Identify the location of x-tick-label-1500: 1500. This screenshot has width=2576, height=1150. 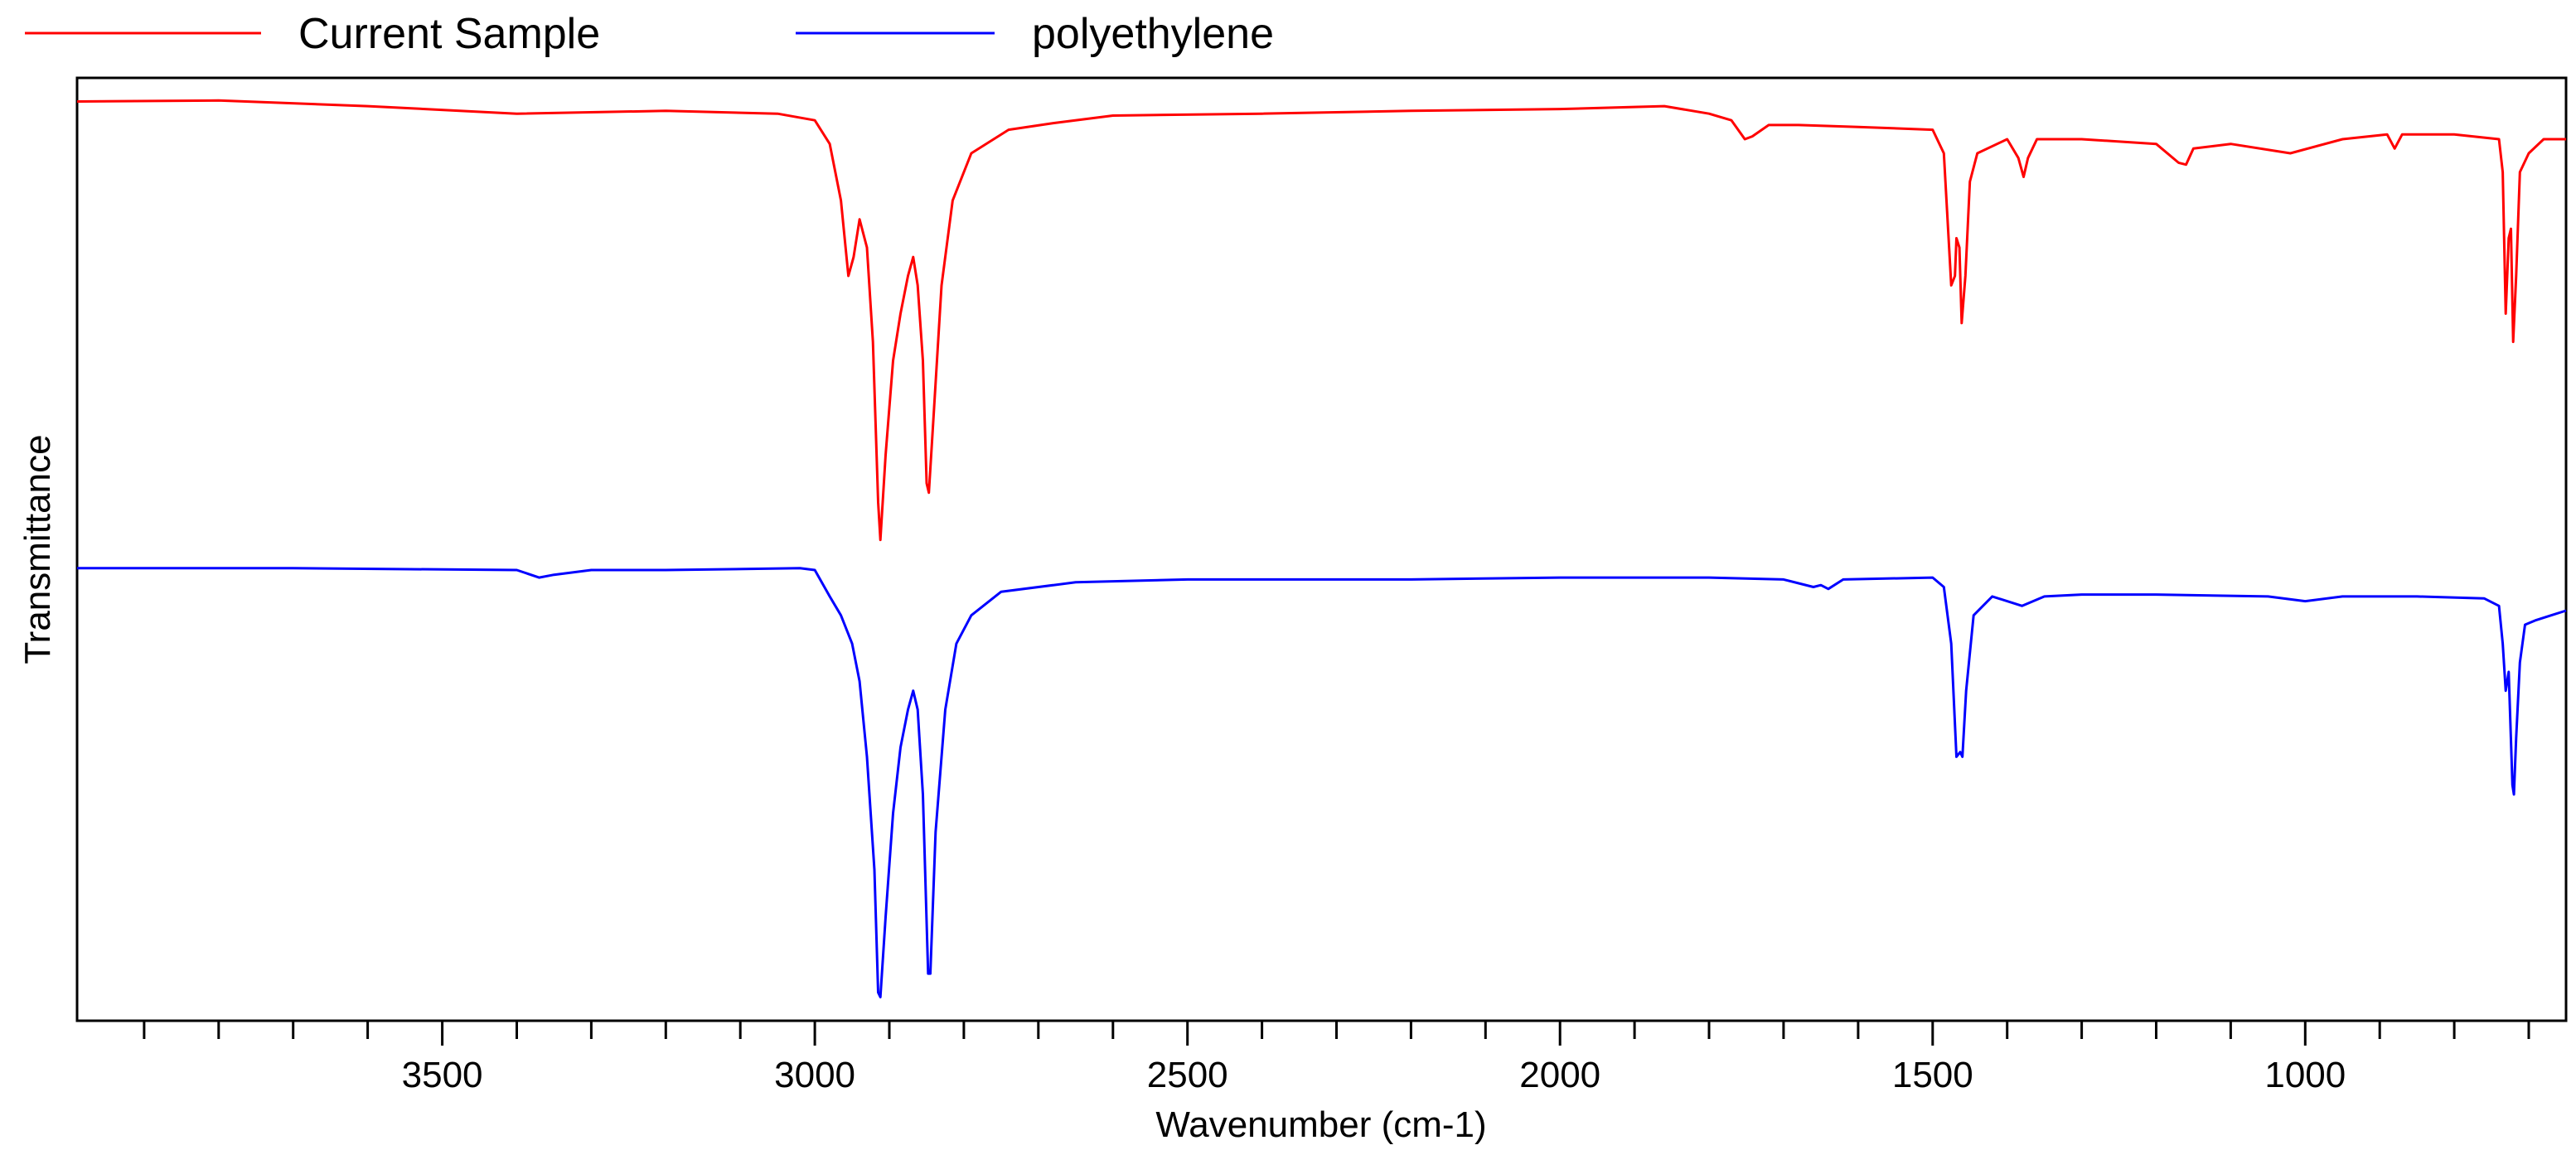
(1933, 1075).